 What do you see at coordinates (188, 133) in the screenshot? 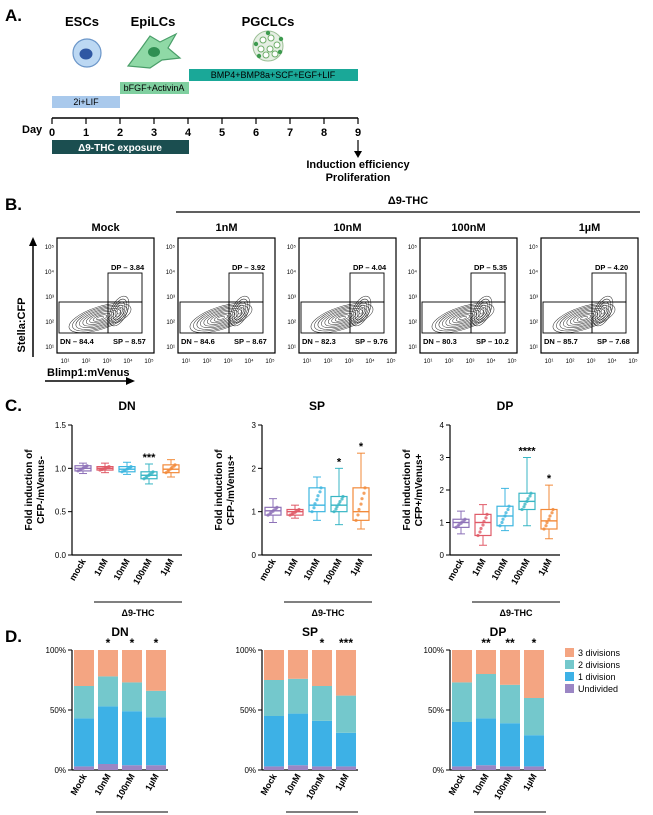
I see `day-tick-label-4: 4` at bounding box center [188, 133].